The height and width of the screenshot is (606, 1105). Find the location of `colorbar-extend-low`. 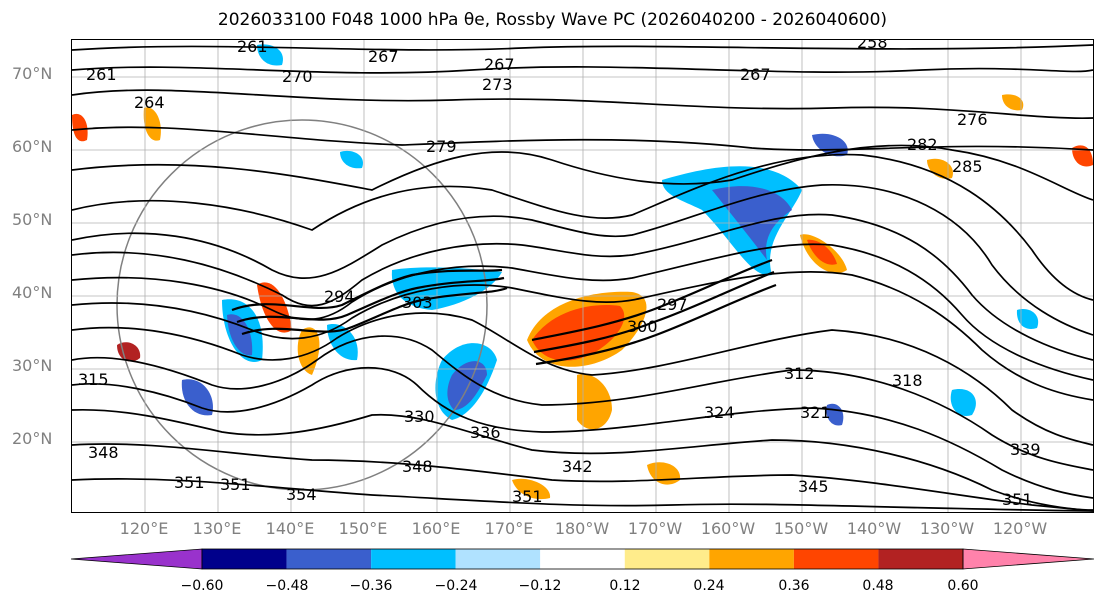

colorbar-extend-low is located at coordinates (137, 559).